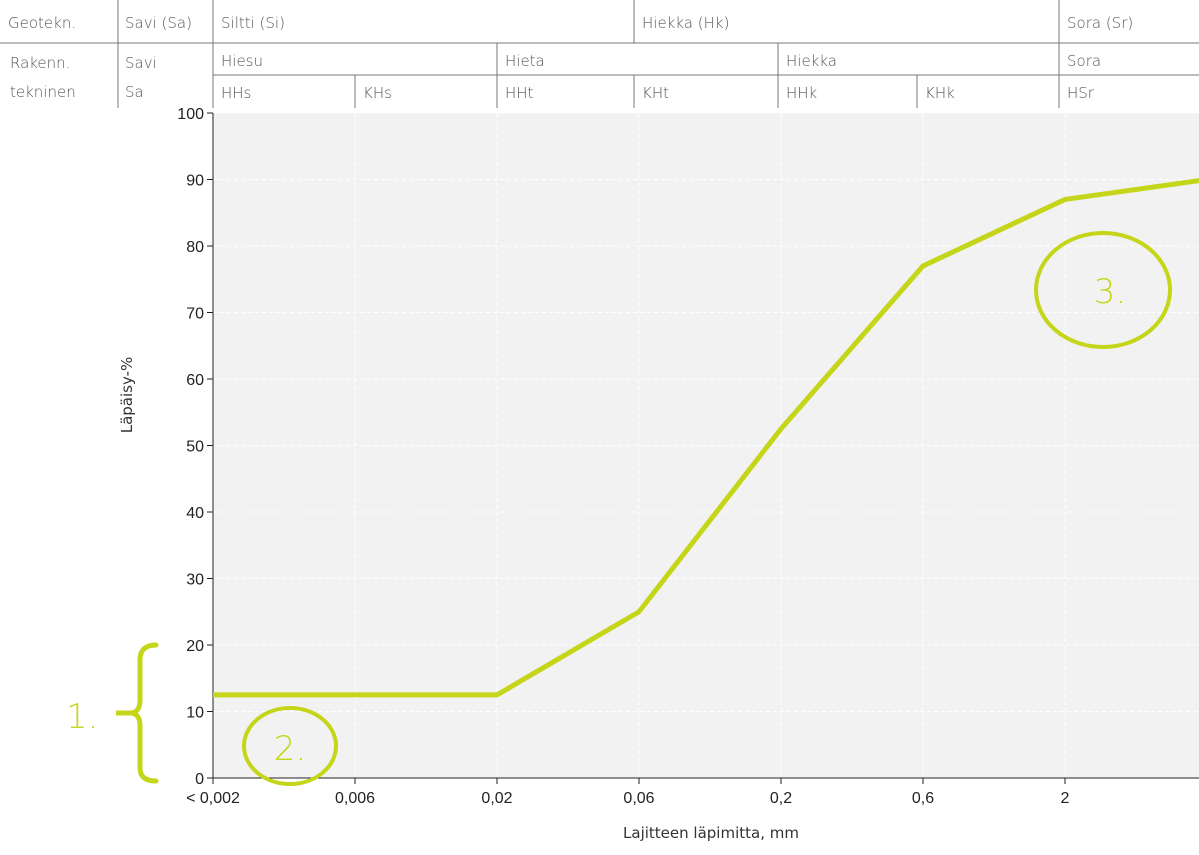 The width and height of the screenshot is (1199, 855). Describe the element at coordinates (638, 798) in the screenshot. I see `x-tick-label: 0,06` at that location.